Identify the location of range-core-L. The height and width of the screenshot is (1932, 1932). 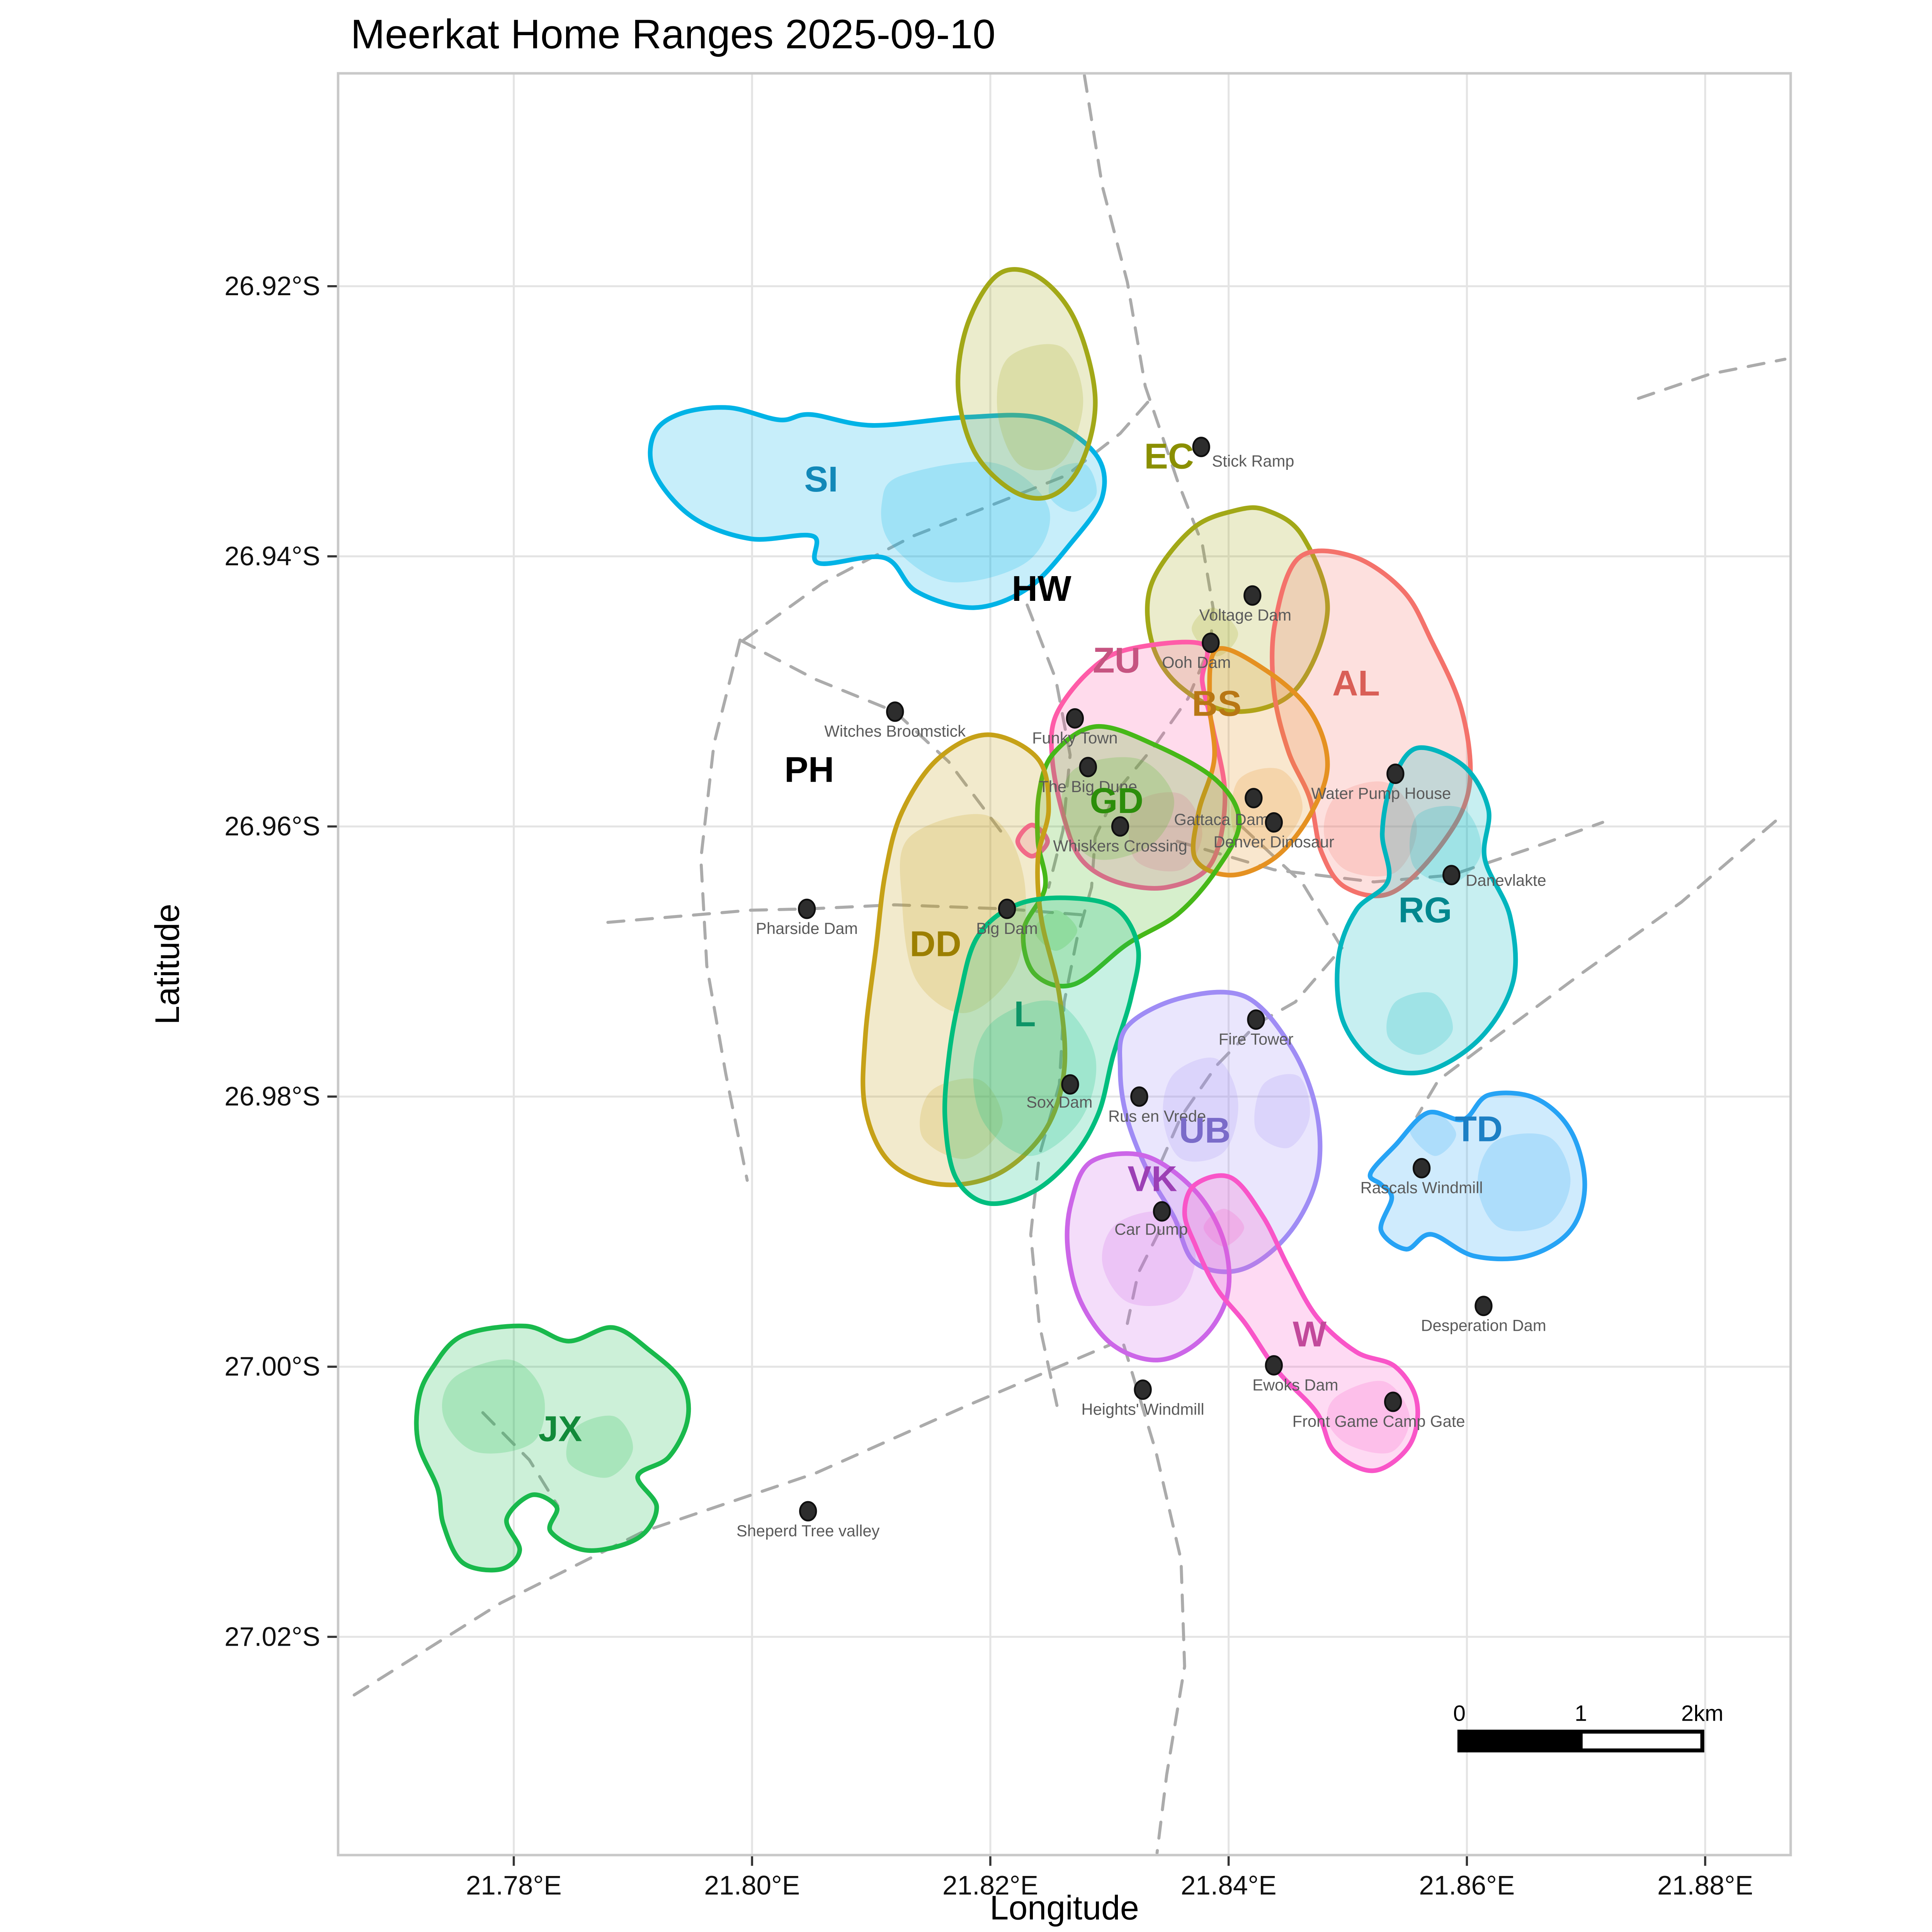
(1035, 1078).